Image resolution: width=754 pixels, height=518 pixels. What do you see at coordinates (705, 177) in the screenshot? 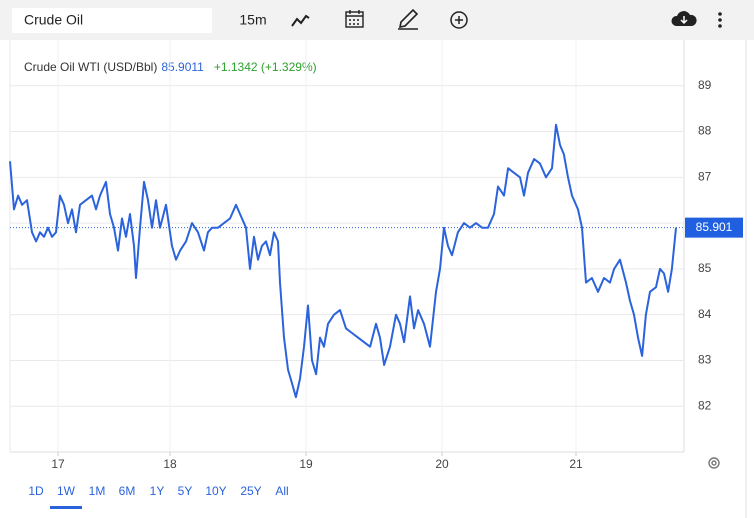
I see `y-tick-label: 87` at bounding box center [705, 177].